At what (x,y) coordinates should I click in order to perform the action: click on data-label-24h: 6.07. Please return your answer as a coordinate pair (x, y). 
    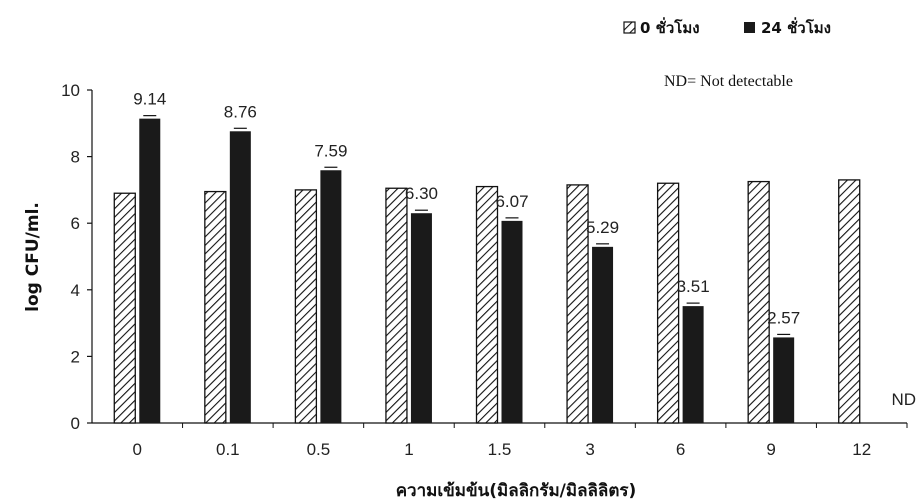
    Looking at the image, I should click on (511, 201).